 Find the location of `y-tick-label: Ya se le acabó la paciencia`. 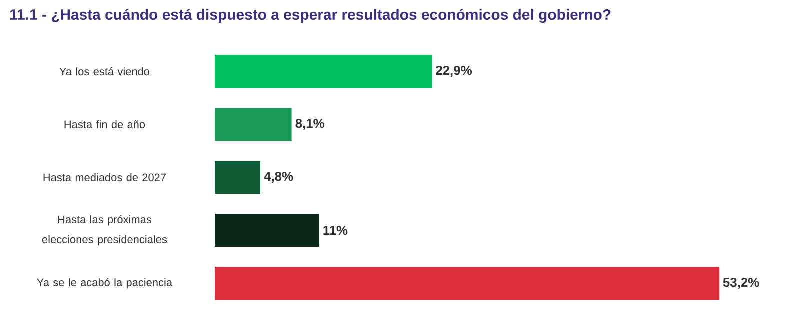

y-tick-label: Ya se le acabó la paciencia is located at coordinates (105, 283).